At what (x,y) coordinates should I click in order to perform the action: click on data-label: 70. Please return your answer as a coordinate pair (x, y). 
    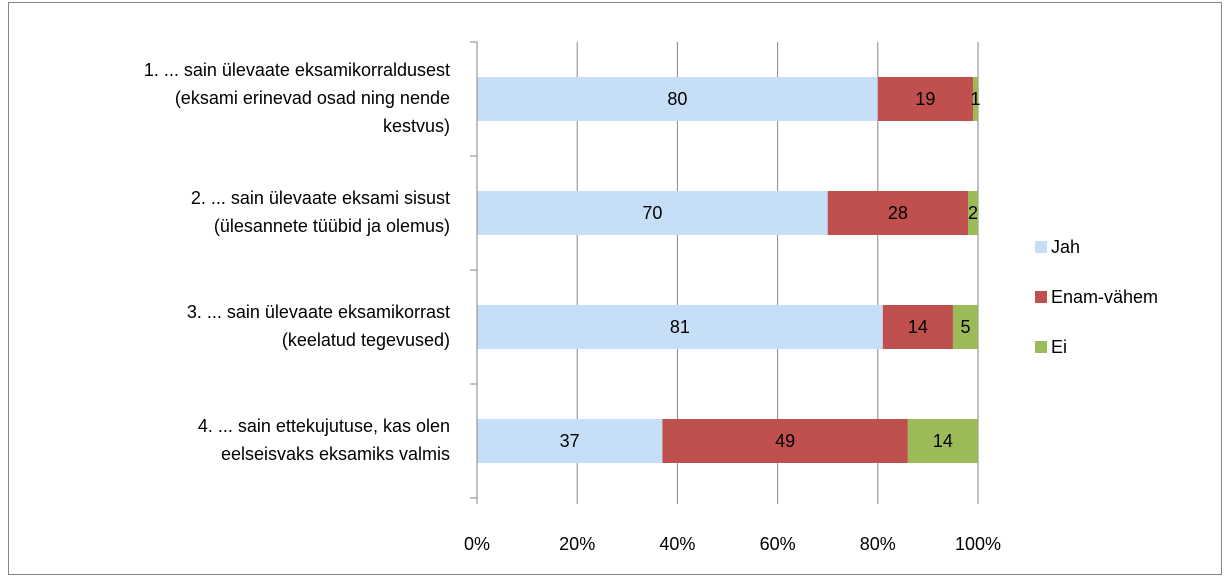
    Looking at the image, I should click on (652, 213).